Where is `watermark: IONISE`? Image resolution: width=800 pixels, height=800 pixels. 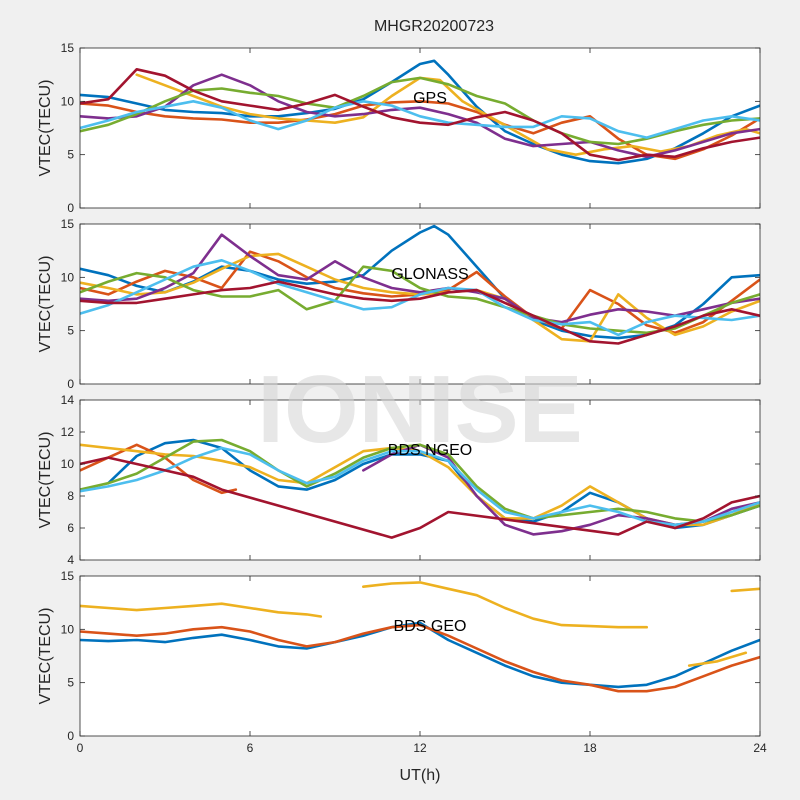
watermark: IONISE is located at coordinates (419, 409).